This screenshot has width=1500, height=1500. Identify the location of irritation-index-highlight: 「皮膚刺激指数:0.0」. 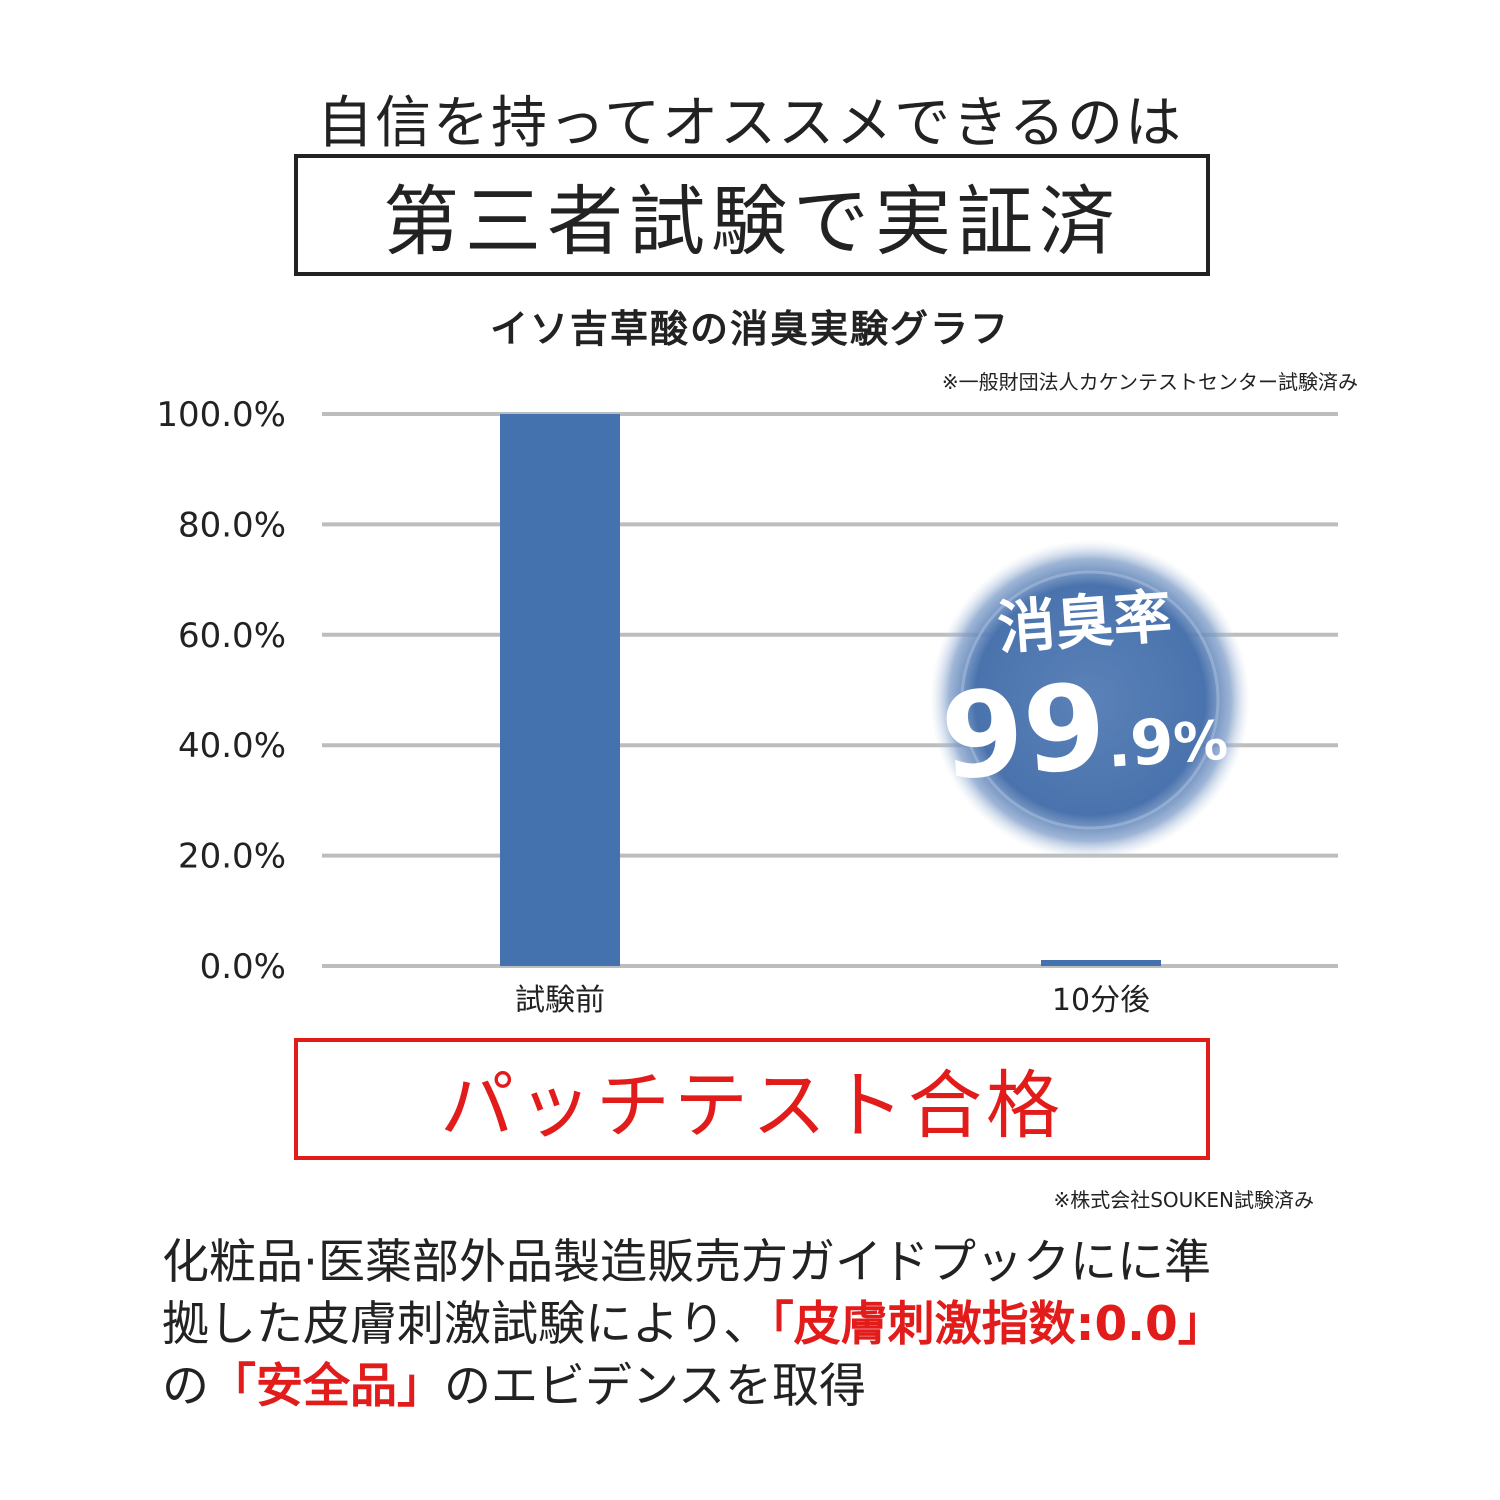
(997, 1324).